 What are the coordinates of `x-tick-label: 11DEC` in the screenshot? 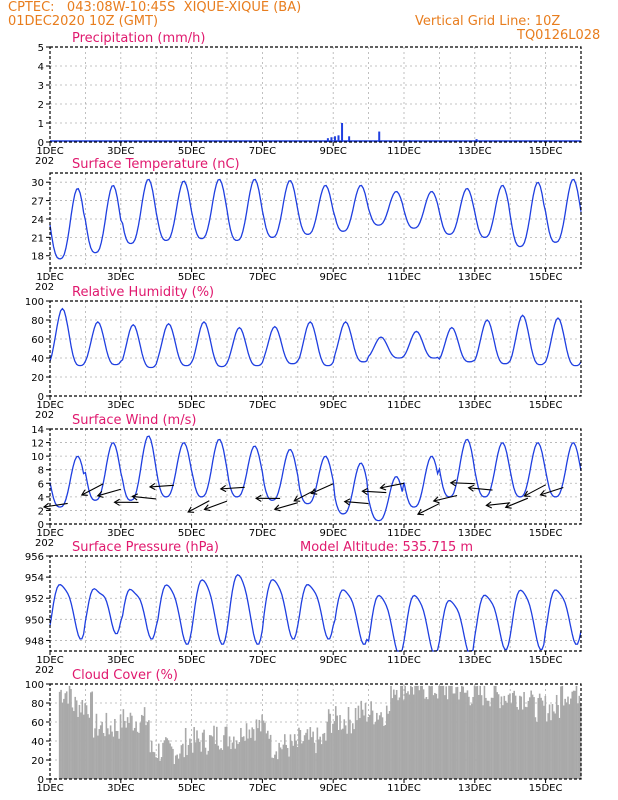 It's located at (404, 788).